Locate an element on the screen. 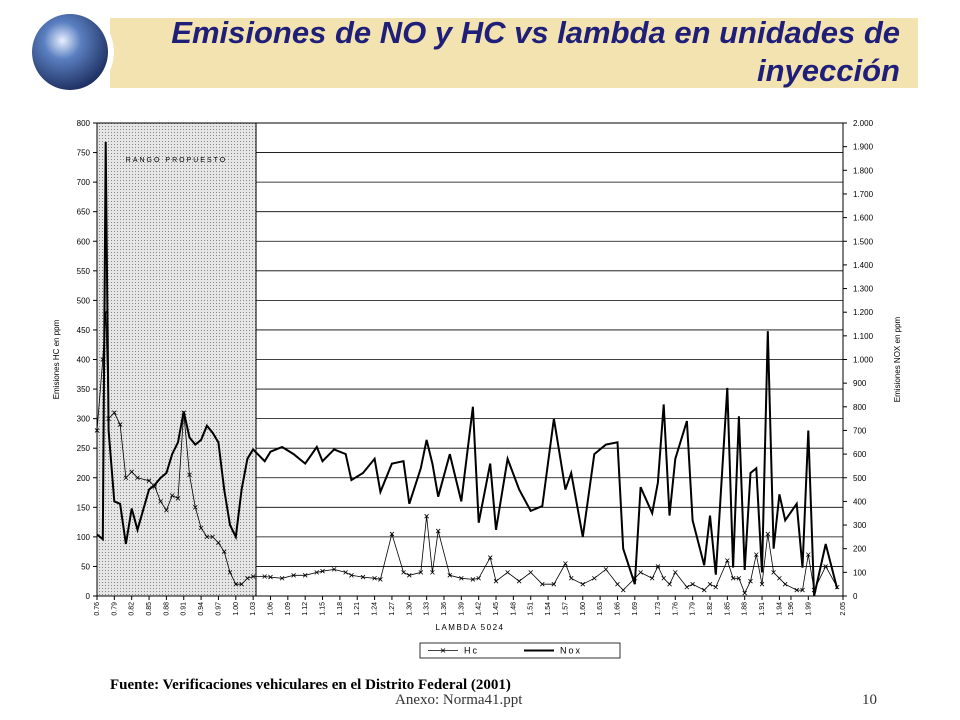  x-tick-label: 1.12 is located at coordinates (305, 609).